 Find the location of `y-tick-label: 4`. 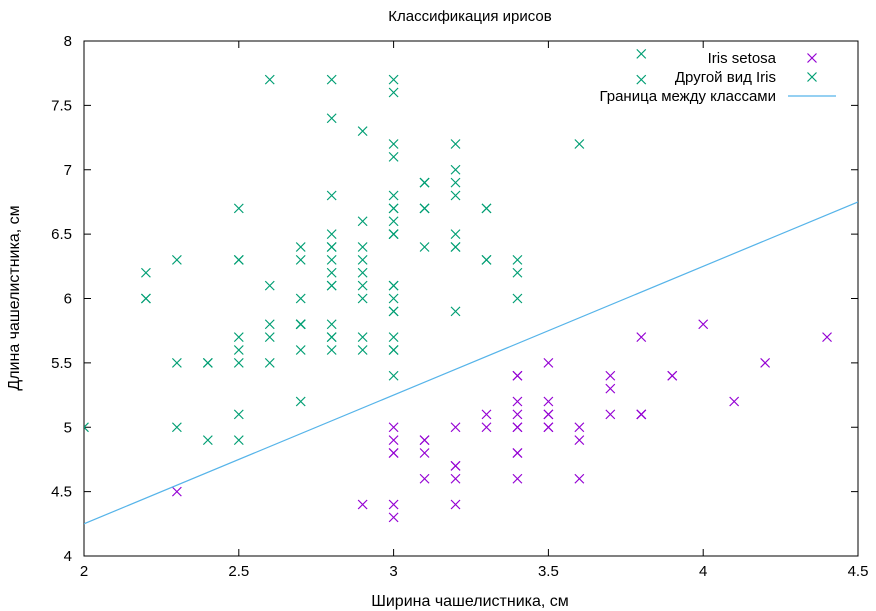

y-tick-label: 4 is located at coordinates (68, 556).